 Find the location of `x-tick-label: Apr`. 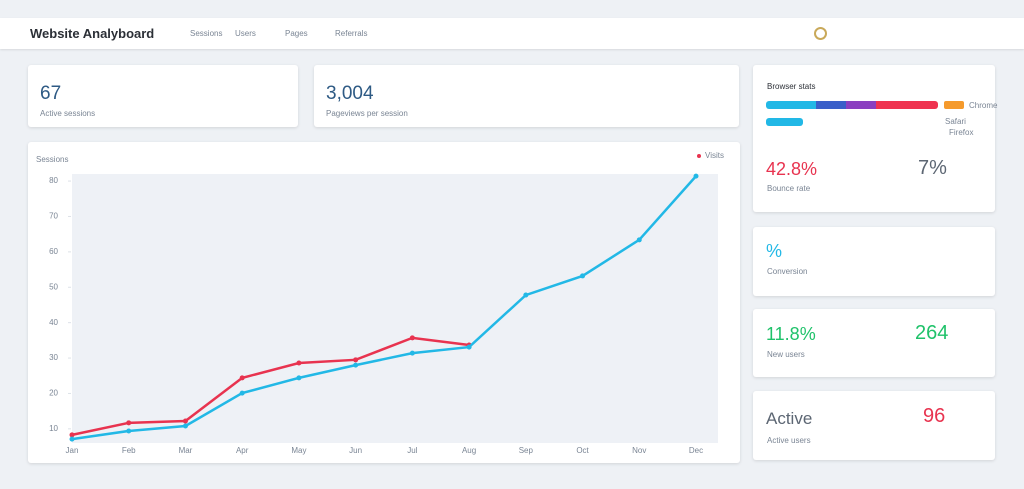

x-tick-label: Apr is located at coordinates (242, 450).